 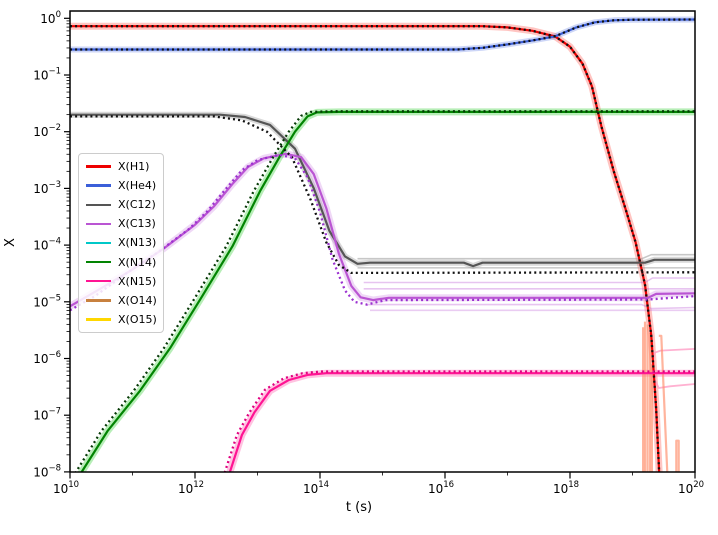 I want to click on x-tick-label: 1018, so click(x=566, y=488).